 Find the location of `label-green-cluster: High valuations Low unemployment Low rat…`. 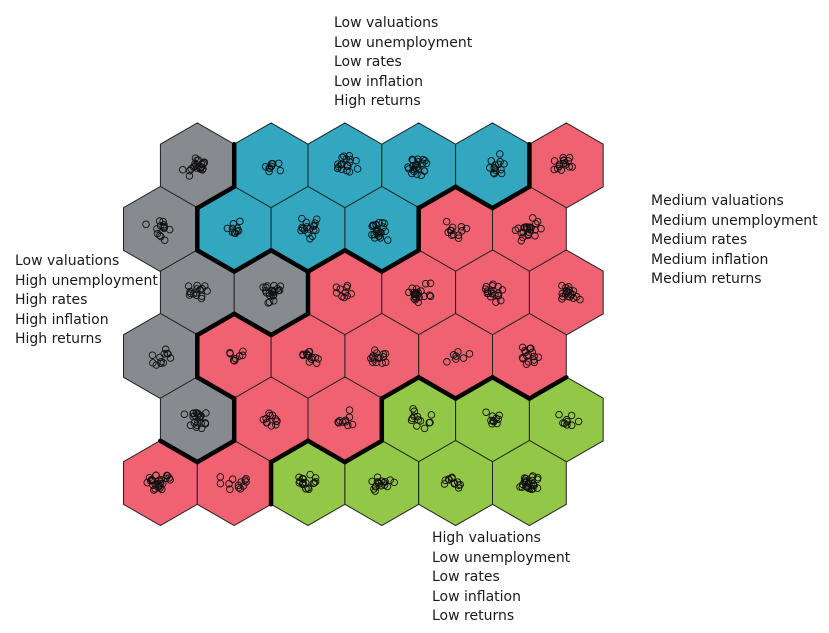

label-green-cluster: High valuations Low unemployment Low rat… is located at coordinates (501, 578).